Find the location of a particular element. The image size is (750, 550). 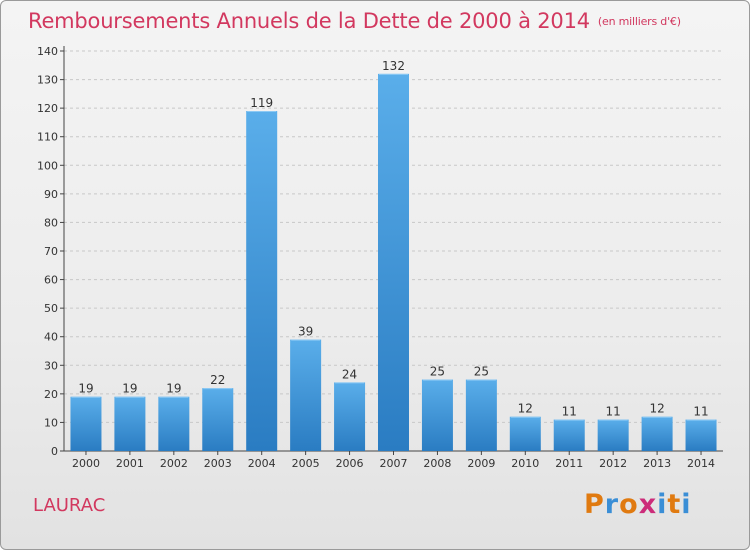

x-tick-label-2005: 2005 is located at coordinates (306, 463).